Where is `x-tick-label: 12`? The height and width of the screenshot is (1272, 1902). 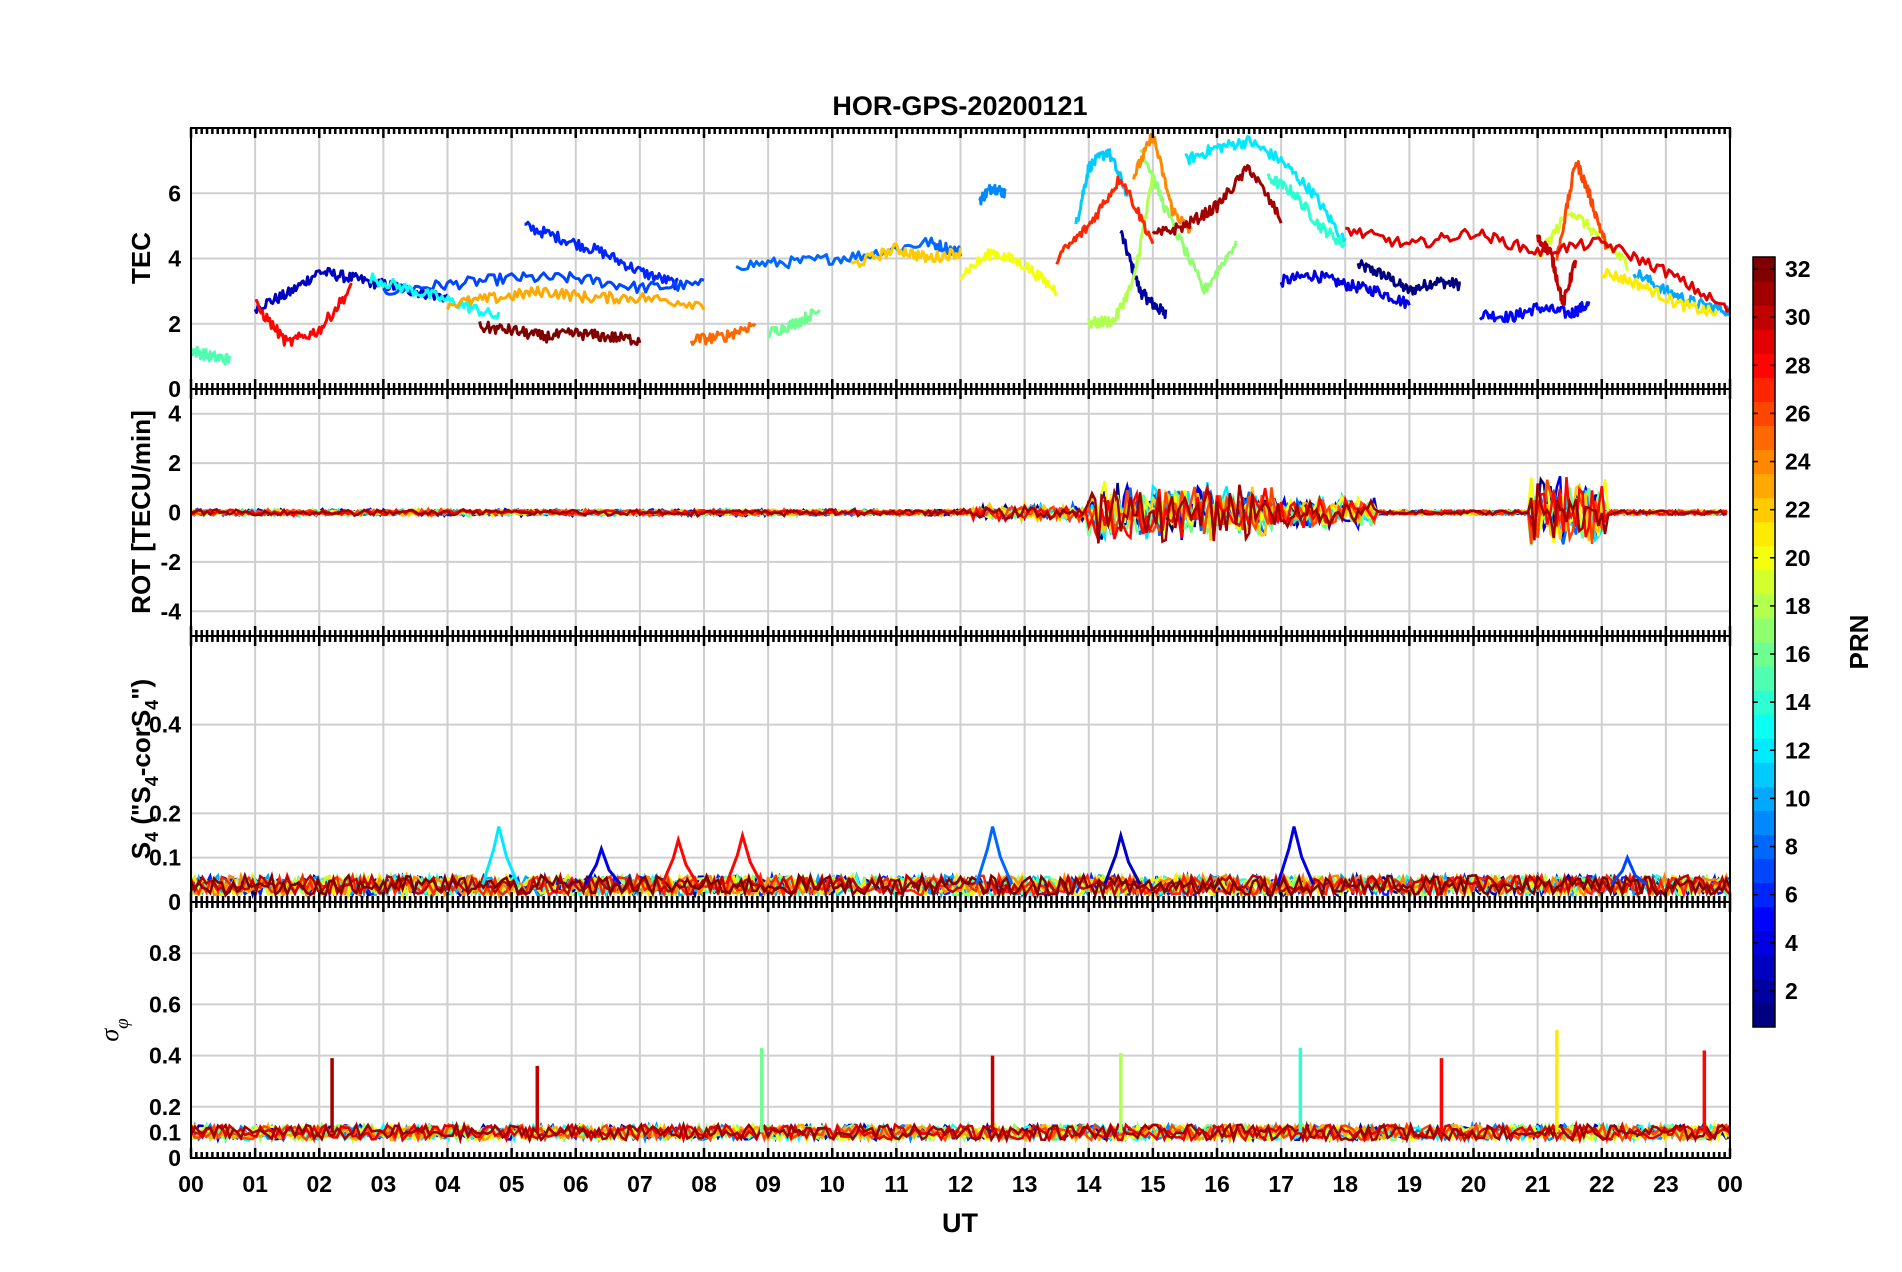
x-tick-label: 12 is located at coordinates (961, 1184).